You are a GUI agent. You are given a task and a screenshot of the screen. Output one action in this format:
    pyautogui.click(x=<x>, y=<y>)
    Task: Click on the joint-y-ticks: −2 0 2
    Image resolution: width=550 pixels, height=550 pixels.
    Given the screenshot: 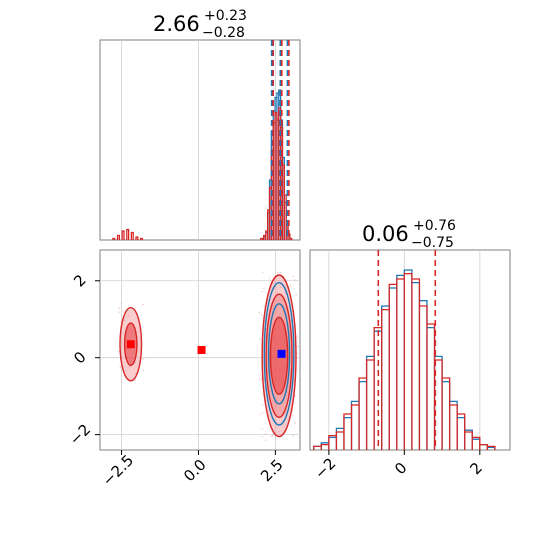 What is the action you would take?
    pyautogui.click(x=83, y=360)
    